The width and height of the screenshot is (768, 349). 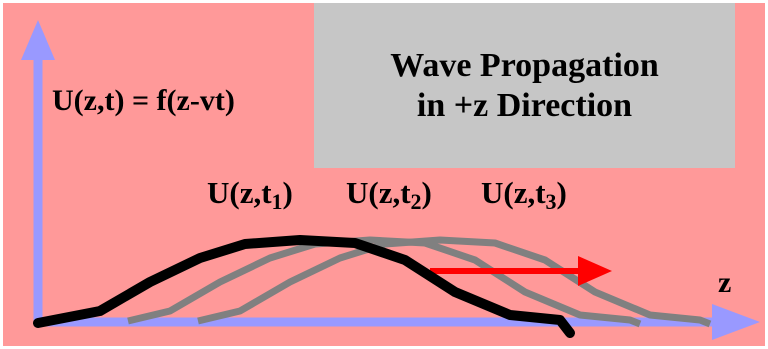 I want to click on curve-label-t3: U(z,t3), so click(x=524, y=194).